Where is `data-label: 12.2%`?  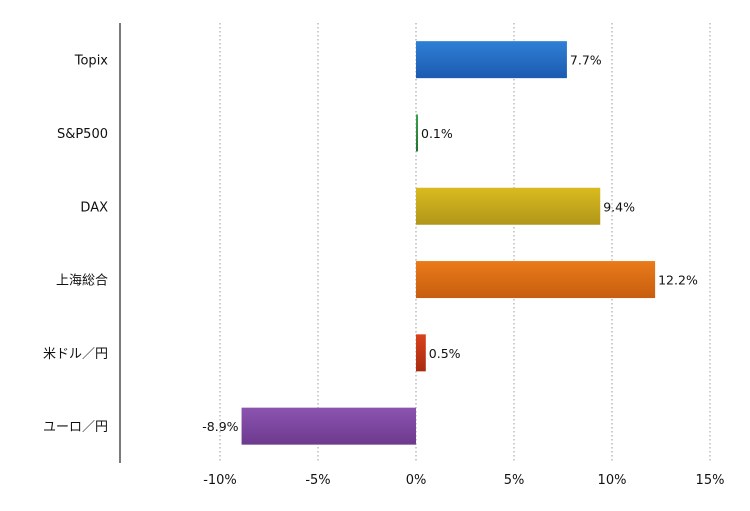
data-label: 12.2% is located at coordinates (678, 280).